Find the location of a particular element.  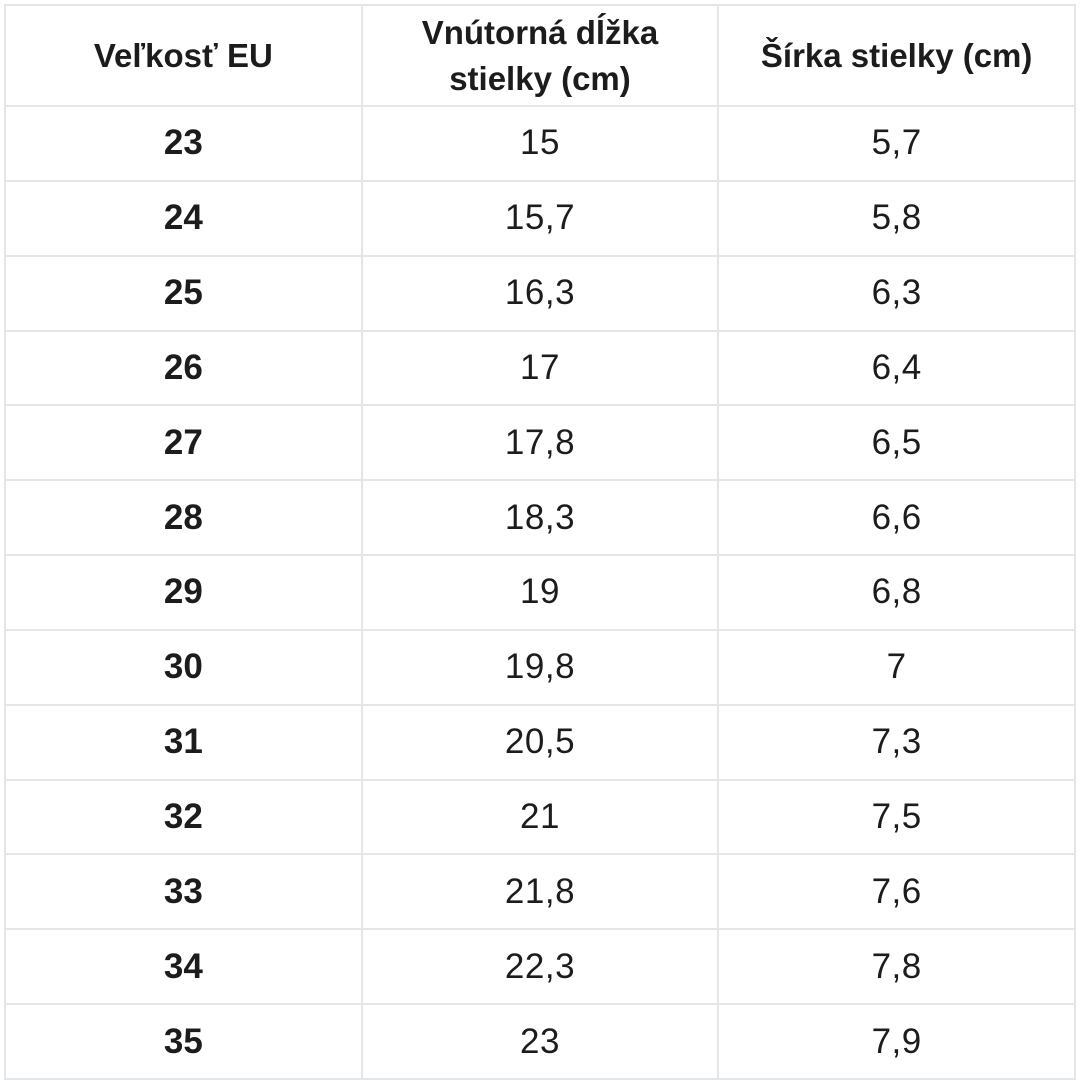

insole-length-cell: 15,7 is located at coordinates (540, 218).